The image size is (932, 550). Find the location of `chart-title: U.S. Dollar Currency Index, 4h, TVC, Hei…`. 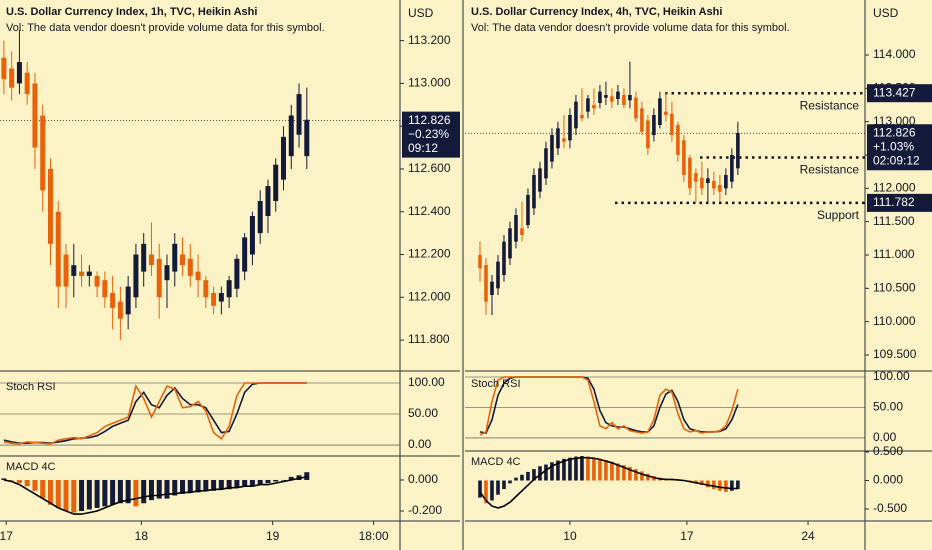

chart-title: U.S. Dollar Currency Index, 4h, TVC, Hei… is located at coordinates (596, 12).